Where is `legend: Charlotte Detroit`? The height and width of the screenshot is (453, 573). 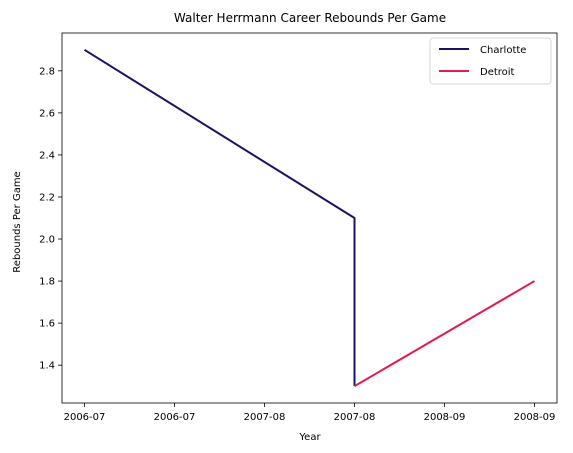 legend: Charlotte Detroit is located at coordinates (490, 61).